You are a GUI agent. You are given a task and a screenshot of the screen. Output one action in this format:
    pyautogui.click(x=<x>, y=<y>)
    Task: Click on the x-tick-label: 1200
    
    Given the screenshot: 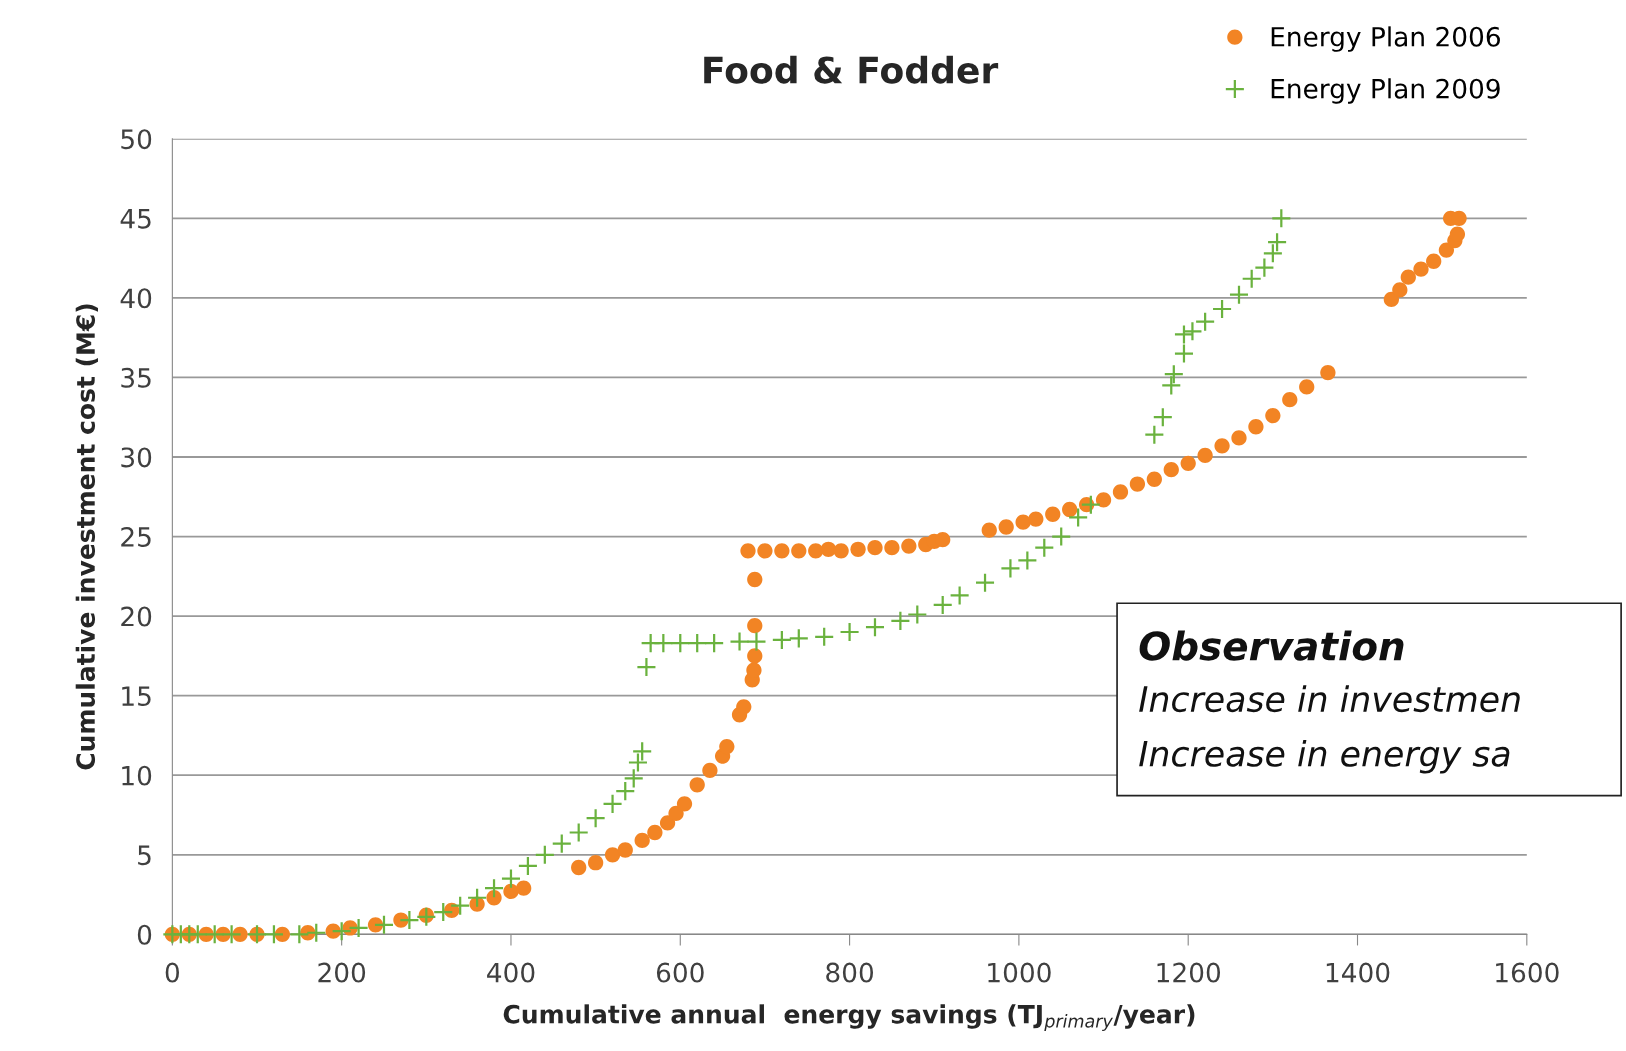 What is the action you would take?
    pyautogui.click(x=1189, y=972)
    